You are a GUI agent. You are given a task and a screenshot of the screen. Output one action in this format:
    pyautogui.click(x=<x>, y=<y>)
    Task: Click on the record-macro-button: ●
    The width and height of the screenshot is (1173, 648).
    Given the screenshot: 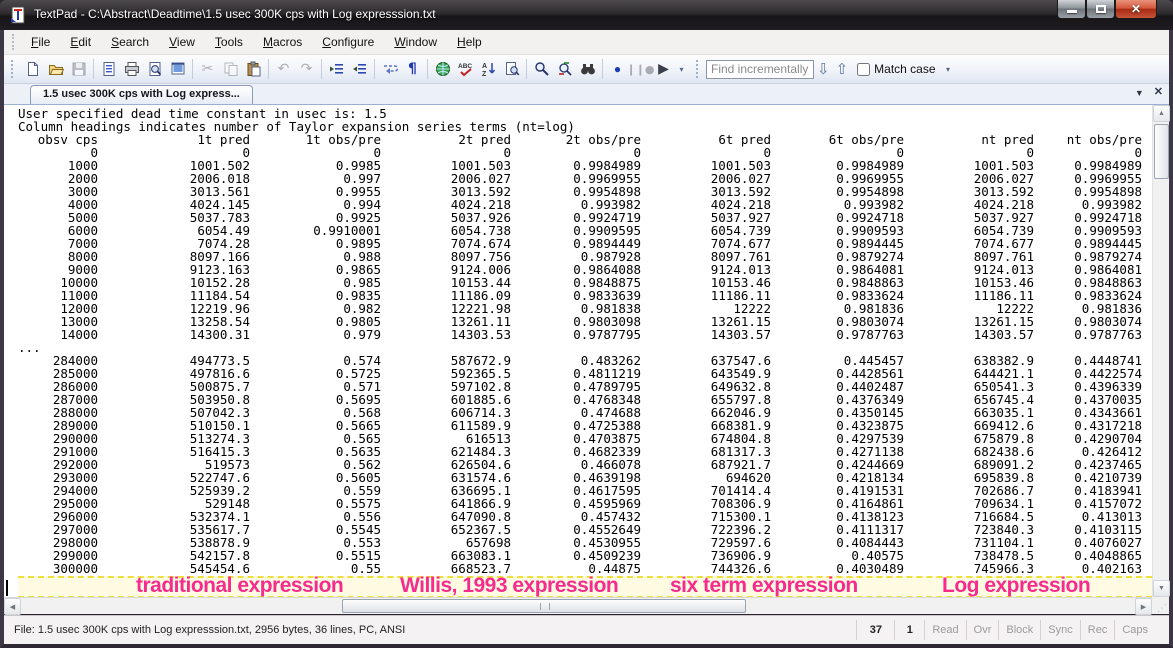 What is the action you would take?
    pyautogui.click(x=617, y=69)
    